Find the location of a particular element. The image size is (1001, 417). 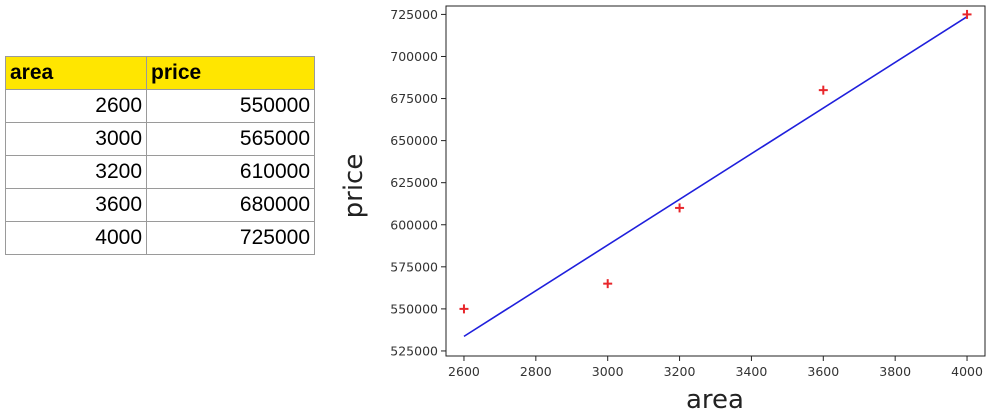

table-row: 4000 725000 is located at coordinates (160, 238).